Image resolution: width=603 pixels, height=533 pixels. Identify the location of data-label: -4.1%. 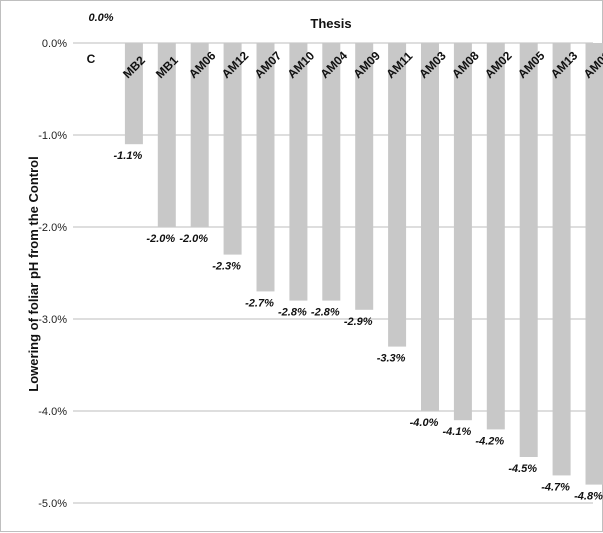
(457, 432).